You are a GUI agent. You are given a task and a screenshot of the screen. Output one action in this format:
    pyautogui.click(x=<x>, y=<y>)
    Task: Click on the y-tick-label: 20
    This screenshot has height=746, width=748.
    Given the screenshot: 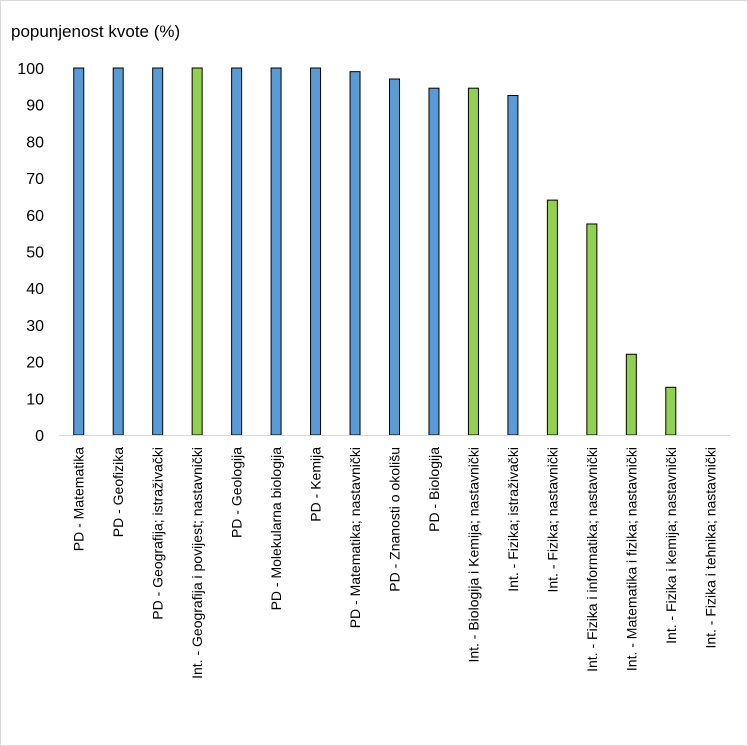 What is the action you would take?
    pyautogui.click(x=35, y=363)
    